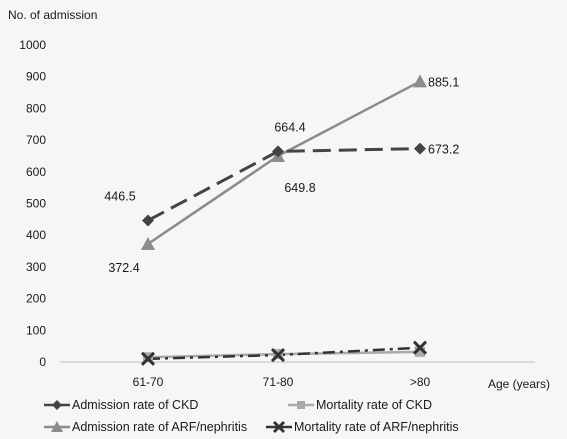 The image size is (567, 439). What do you see at coordinates (36, 108) in the screenshot?
I see `y-tick-label: 800` at bounding box center [36, 108].